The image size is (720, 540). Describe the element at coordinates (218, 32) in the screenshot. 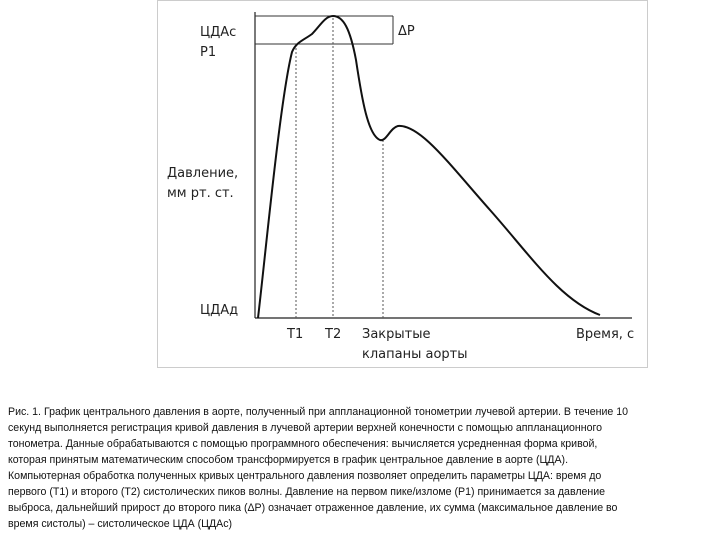

I see `label: ЦДАс` at that location.